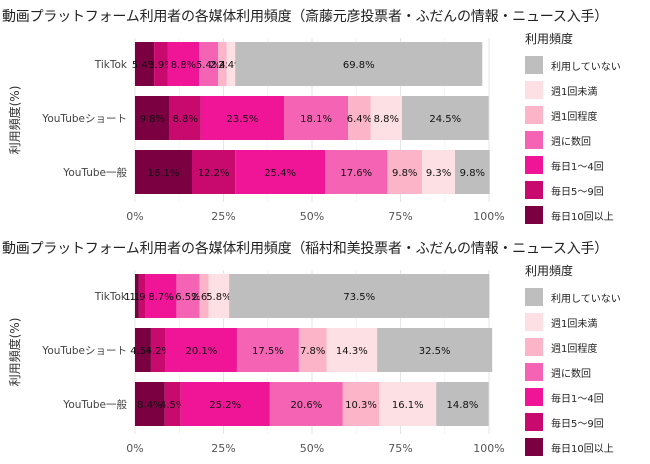  Describe the element at coordinates (214, 173) in the screenshot. I see `data-label: 12.2%` at that location.